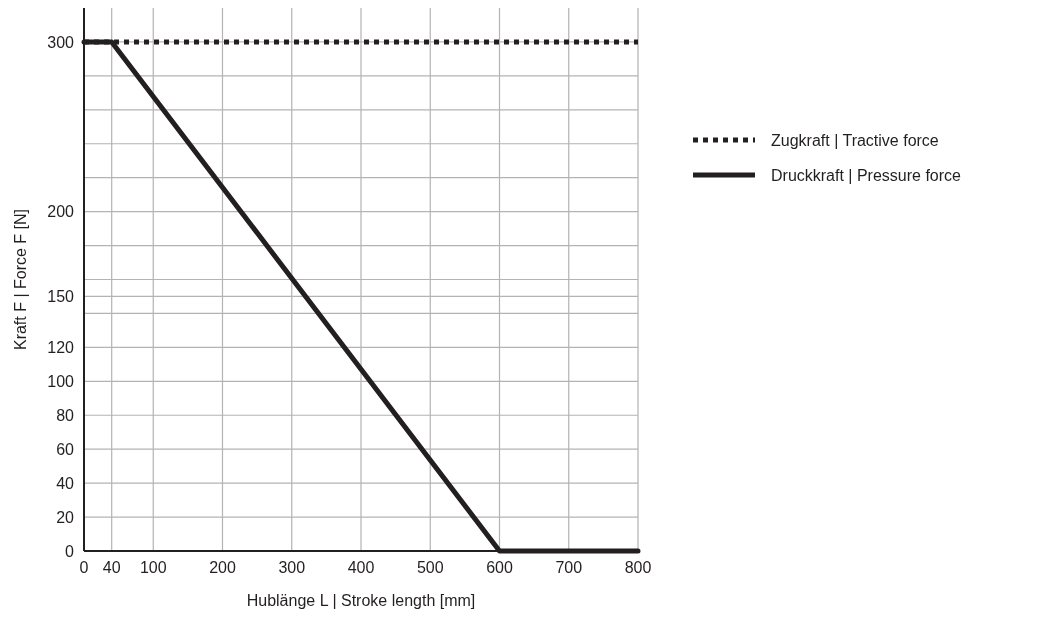 The width and height of the screenshot is (1038, 623). Describe the element at coordinates (61, 297) in the screenshot. I see `y-tick-label: 150` at that location.